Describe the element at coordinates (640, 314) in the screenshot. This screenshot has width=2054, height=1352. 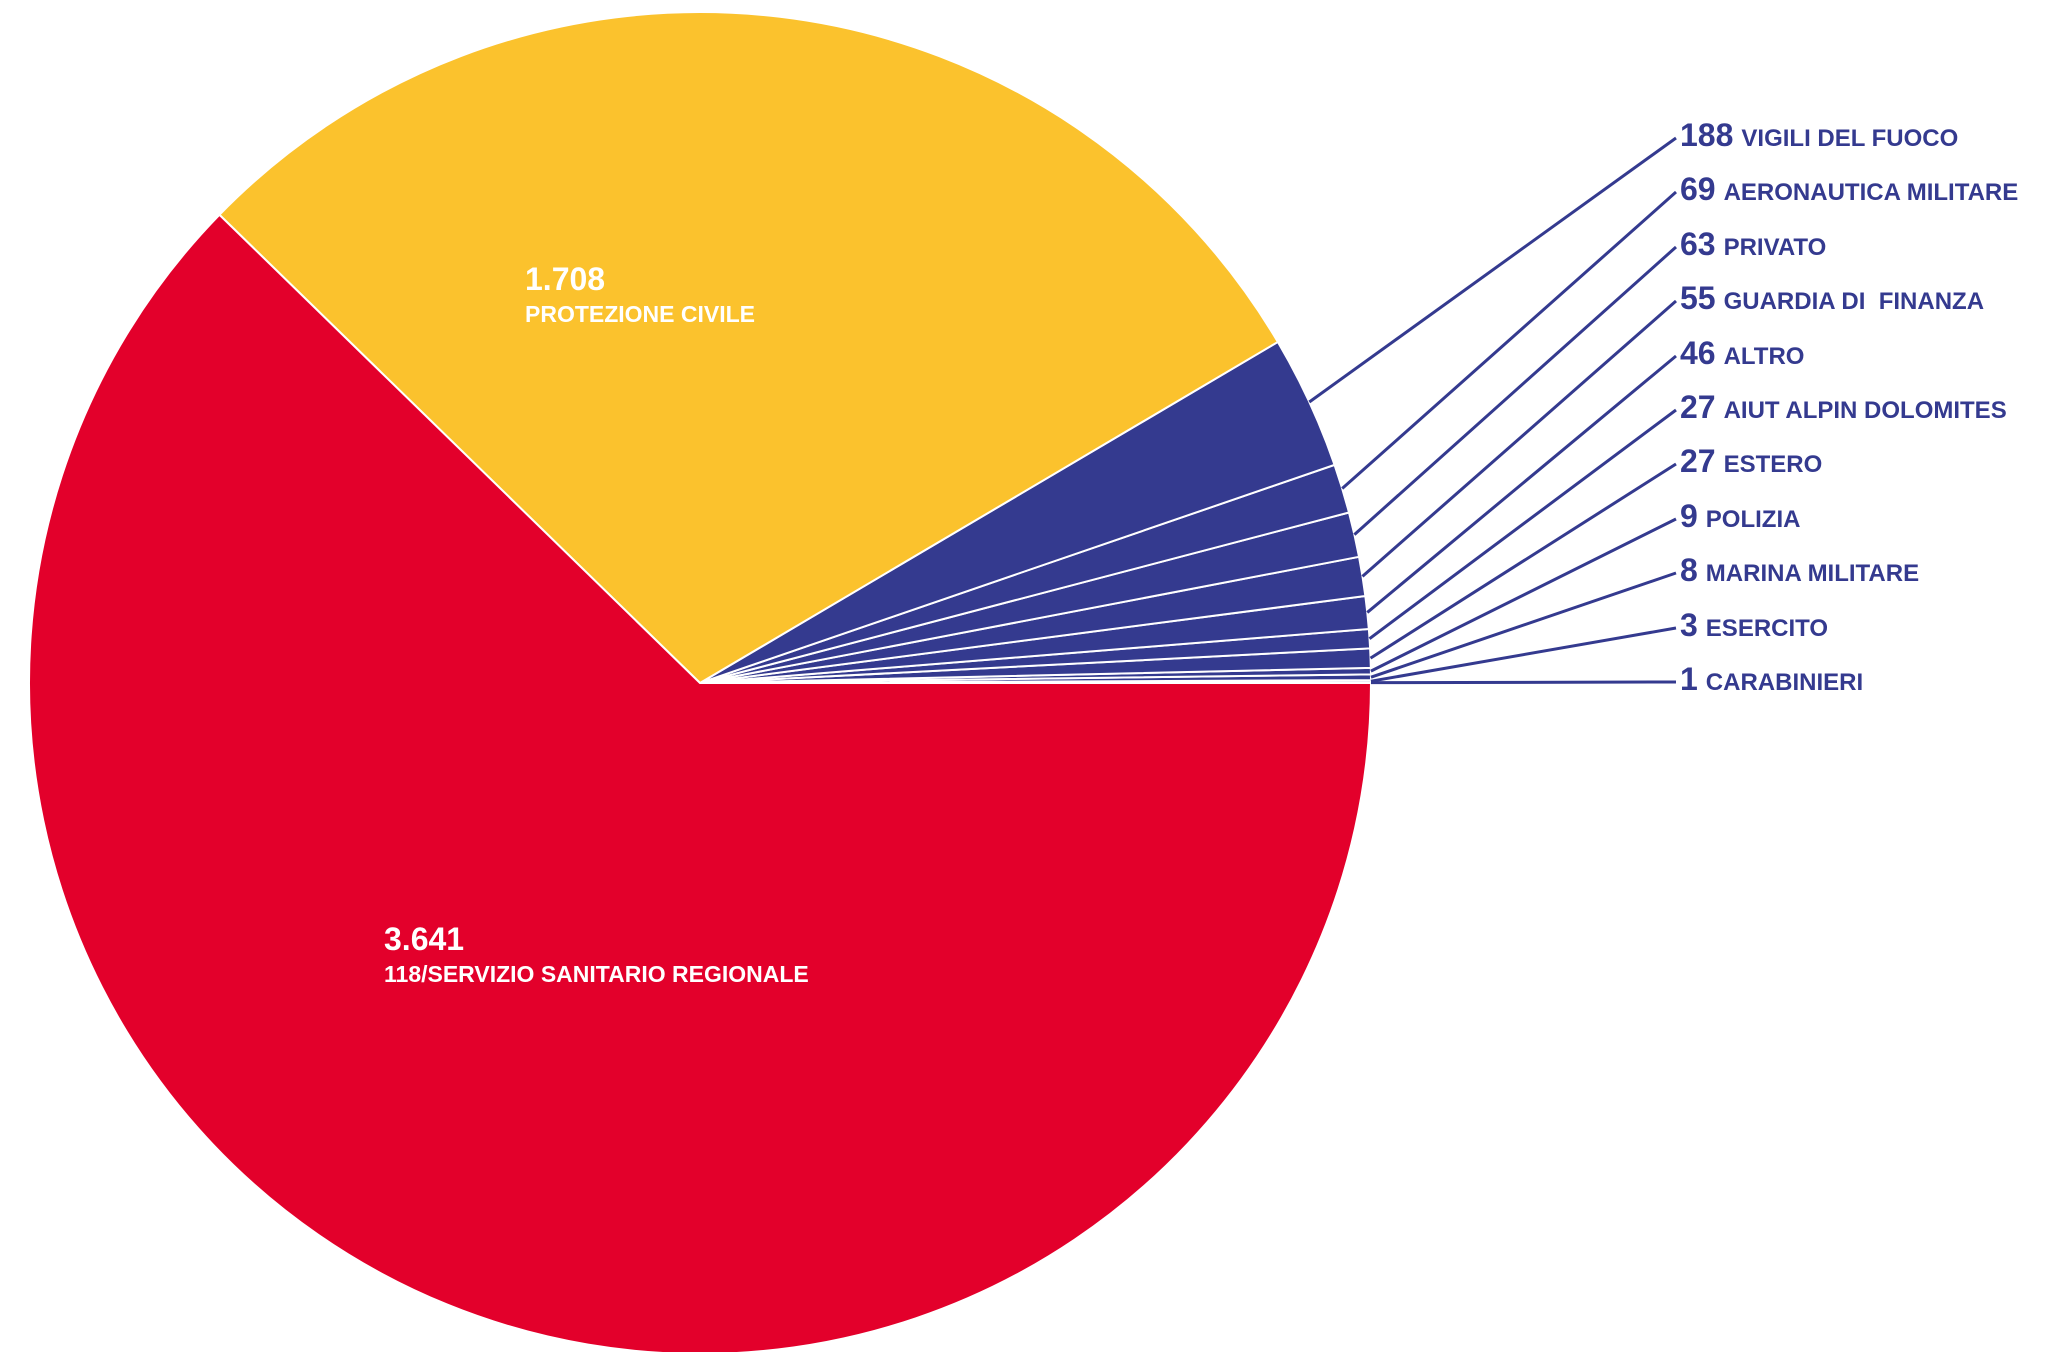
I see `slice-name-protezione: PROTEZIONE CIVILE` at that location.